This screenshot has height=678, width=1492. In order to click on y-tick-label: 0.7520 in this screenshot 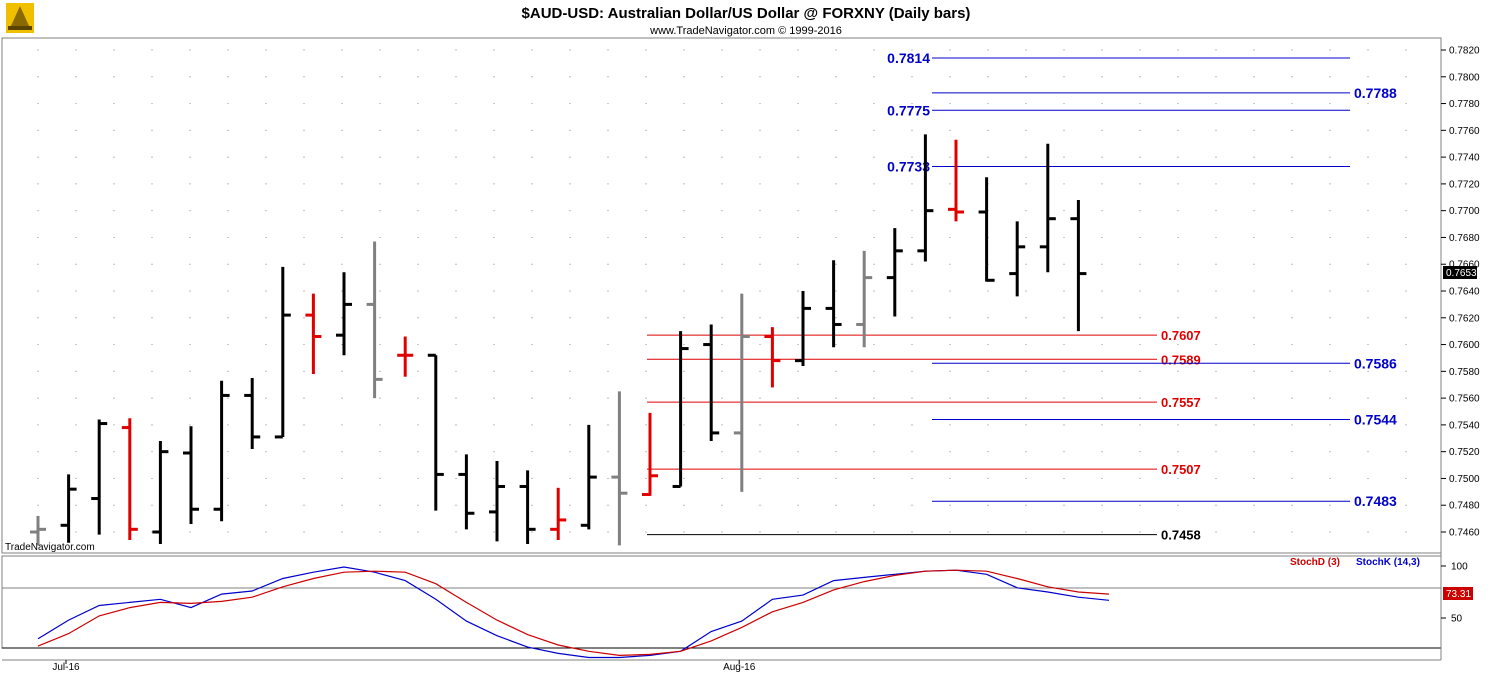, I will do `click(1464, 452)`.